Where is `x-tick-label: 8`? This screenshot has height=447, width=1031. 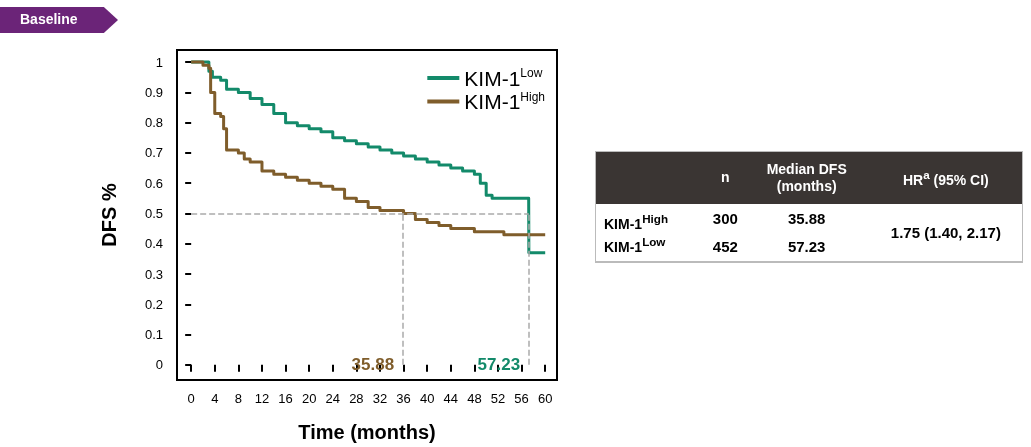 x-tick-label: 8 is located at coordinates (238, 398).